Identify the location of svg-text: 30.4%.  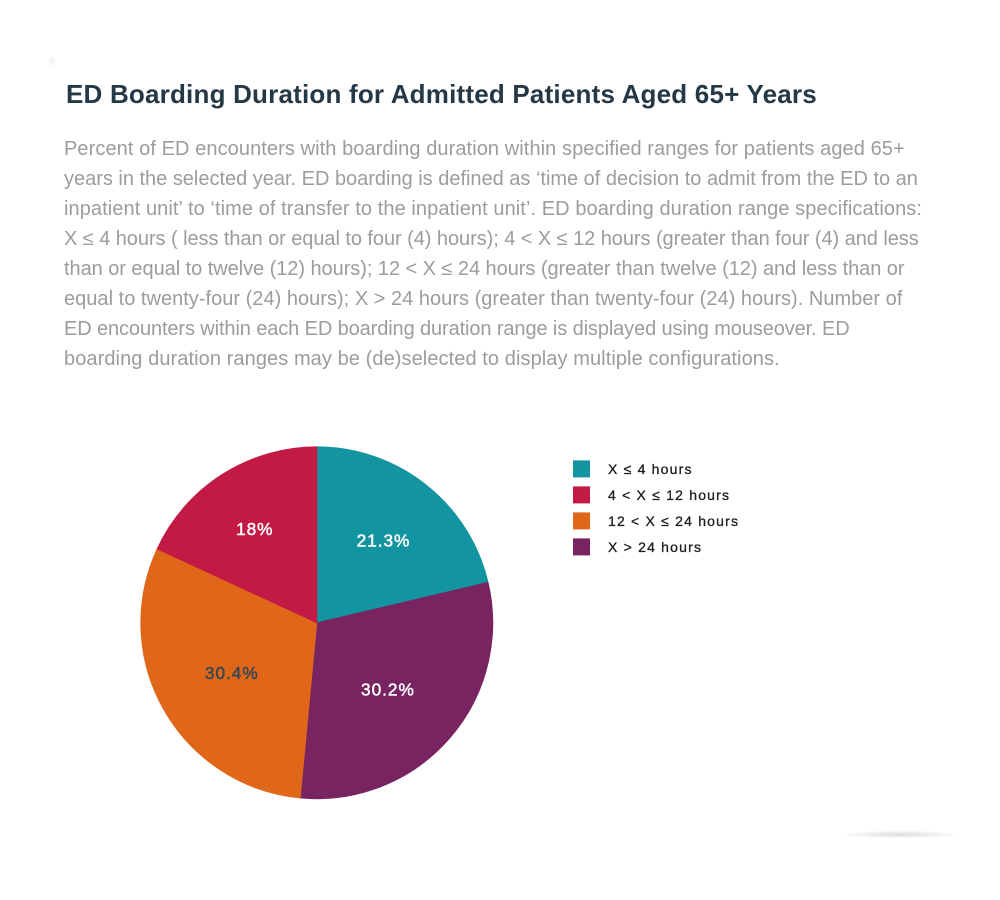
(232, 673).